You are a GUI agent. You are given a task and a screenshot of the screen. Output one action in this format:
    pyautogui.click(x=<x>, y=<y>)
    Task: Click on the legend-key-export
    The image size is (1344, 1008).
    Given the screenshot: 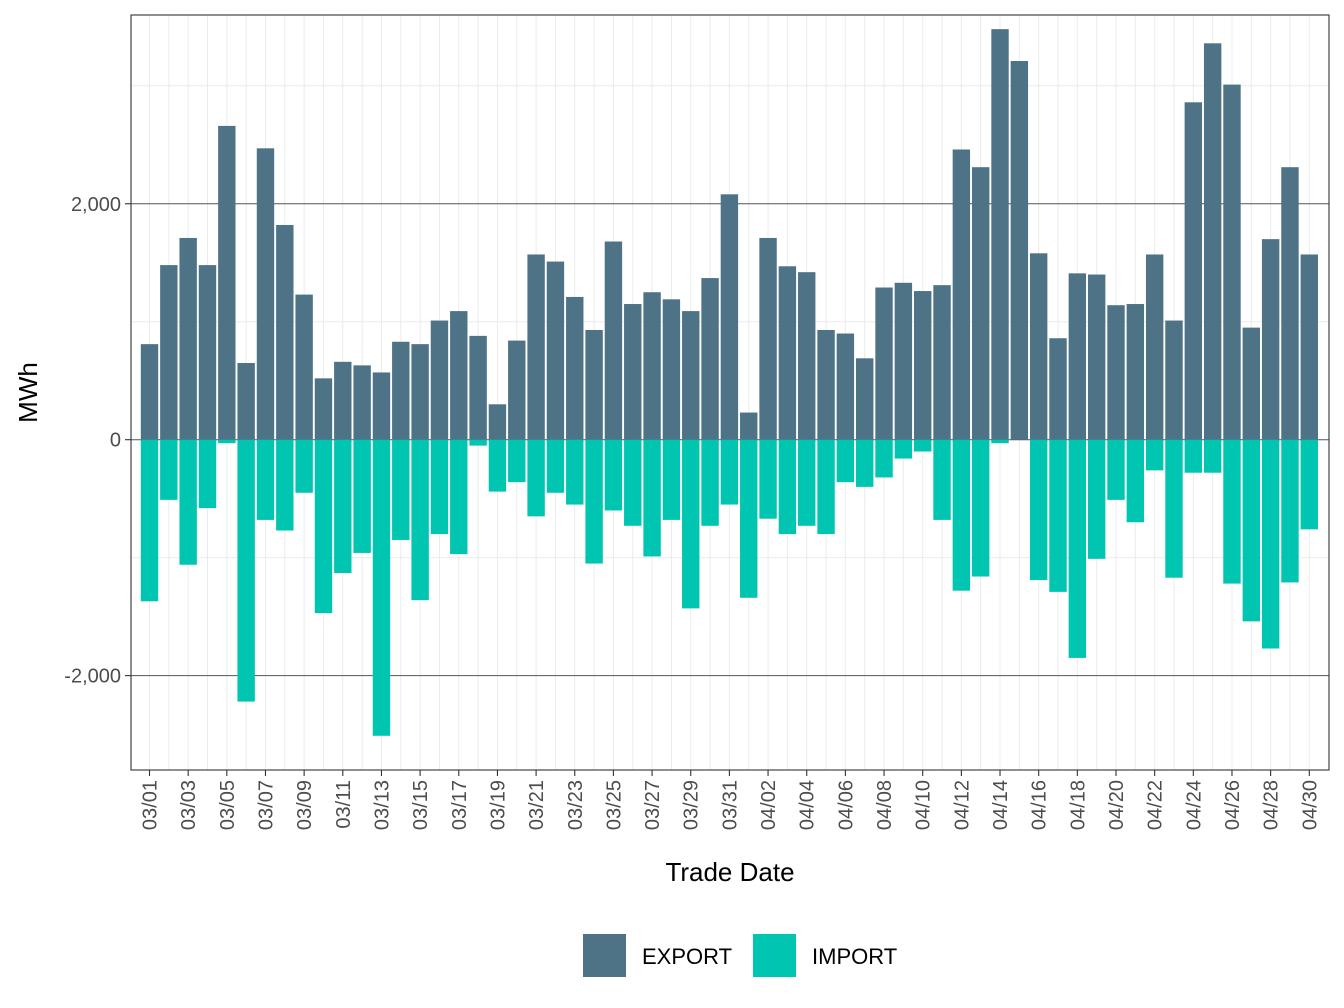 What is the action you would take?
    pyautogui.click(x=604, y=955)
    